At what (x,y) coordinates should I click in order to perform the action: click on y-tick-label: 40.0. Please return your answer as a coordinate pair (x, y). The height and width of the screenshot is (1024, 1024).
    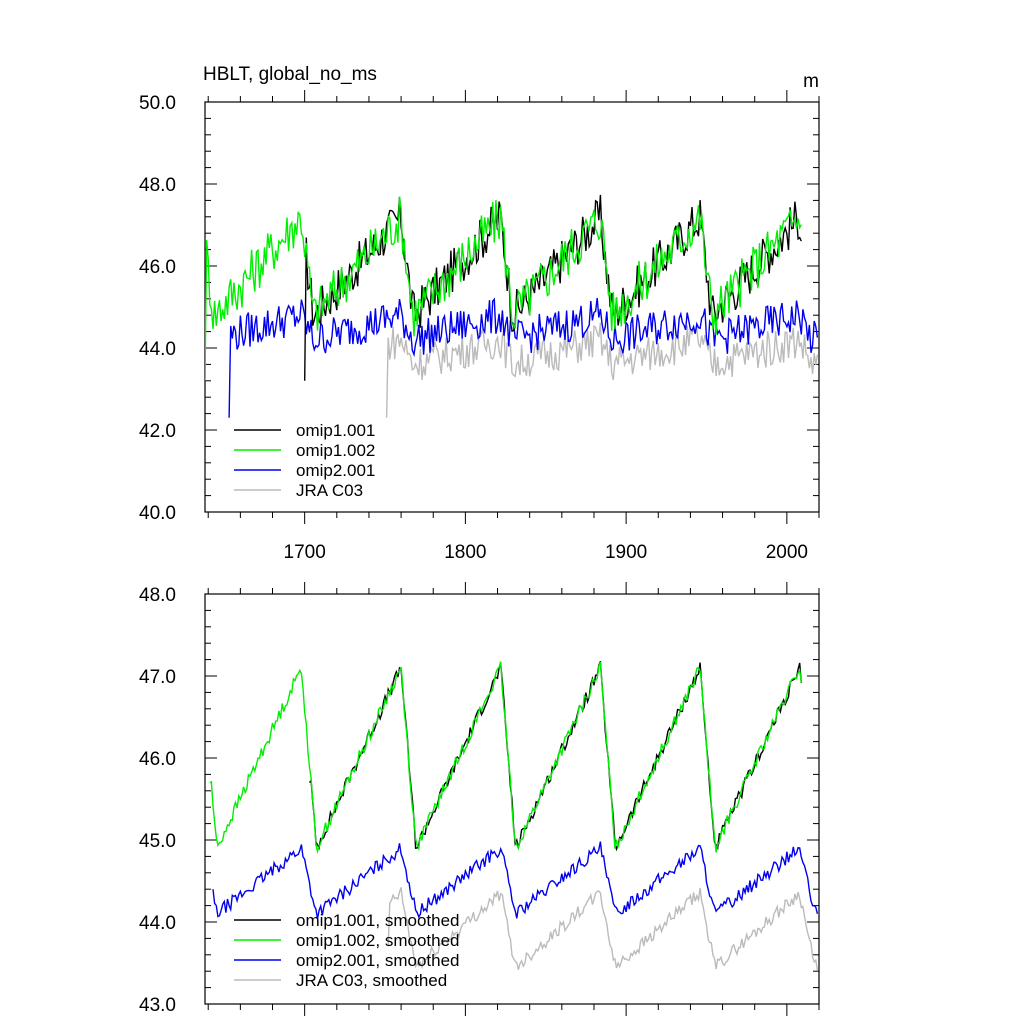
    Looking at the image, I should click on (157, 513).